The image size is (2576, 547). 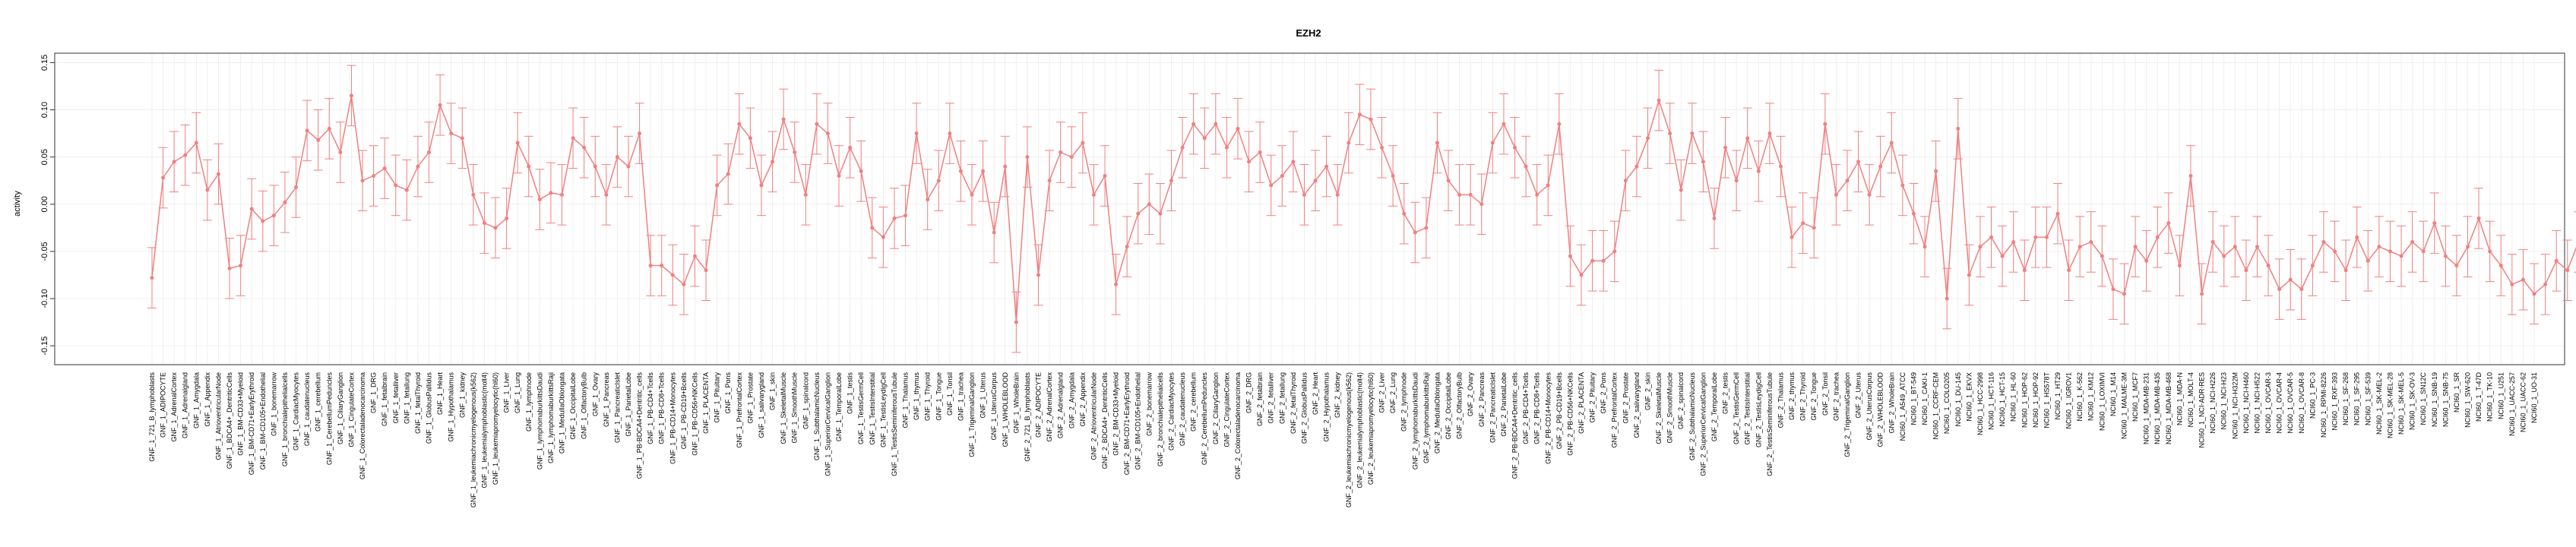 I want to click on x-tick-label: GNF_2_Prostate, so click(x=1625, y=398).